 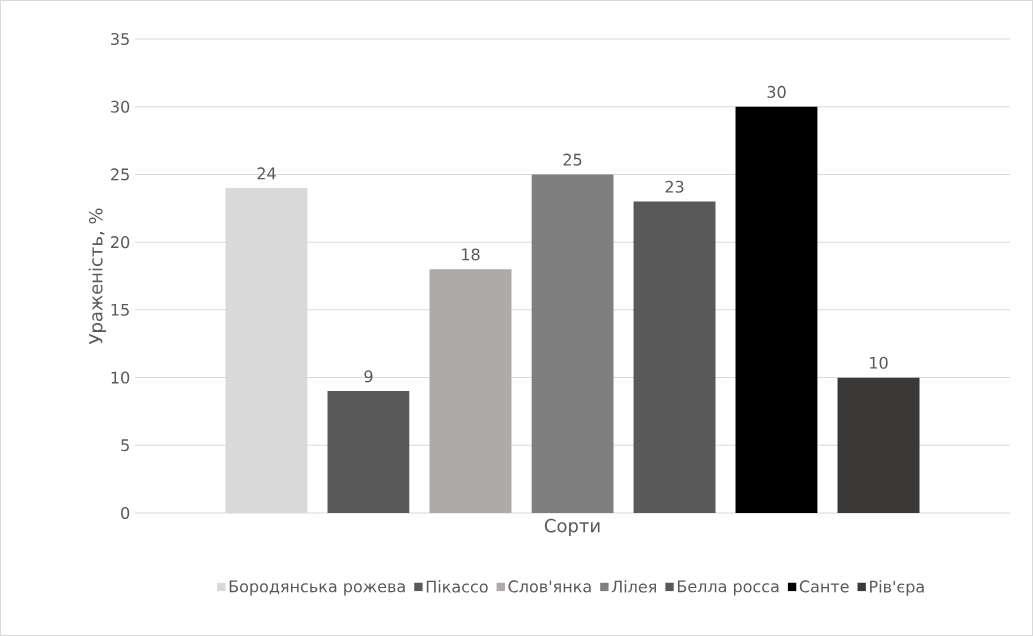 I want to click on legend-label: Пікассо, so click(x=457, y=586).